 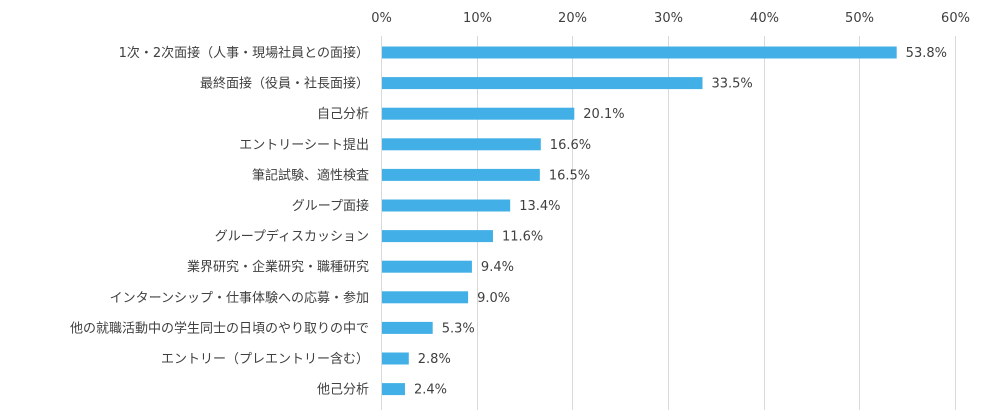 I want to click on data-label: 5.3%, so click(x=458, y=328).